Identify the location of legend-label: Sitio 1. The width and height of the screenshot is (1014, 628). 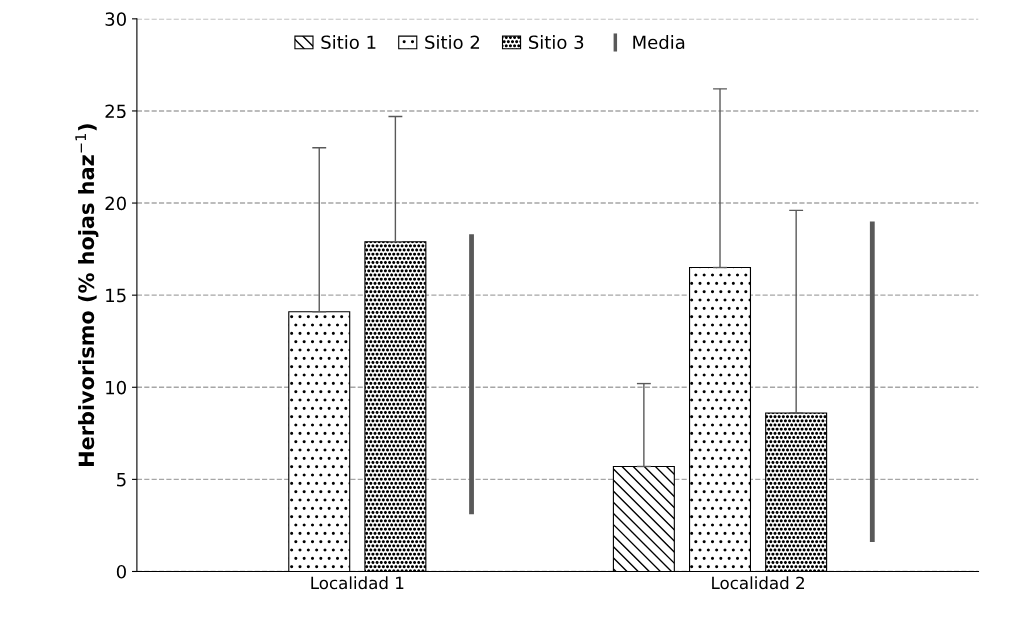
(348, 42).